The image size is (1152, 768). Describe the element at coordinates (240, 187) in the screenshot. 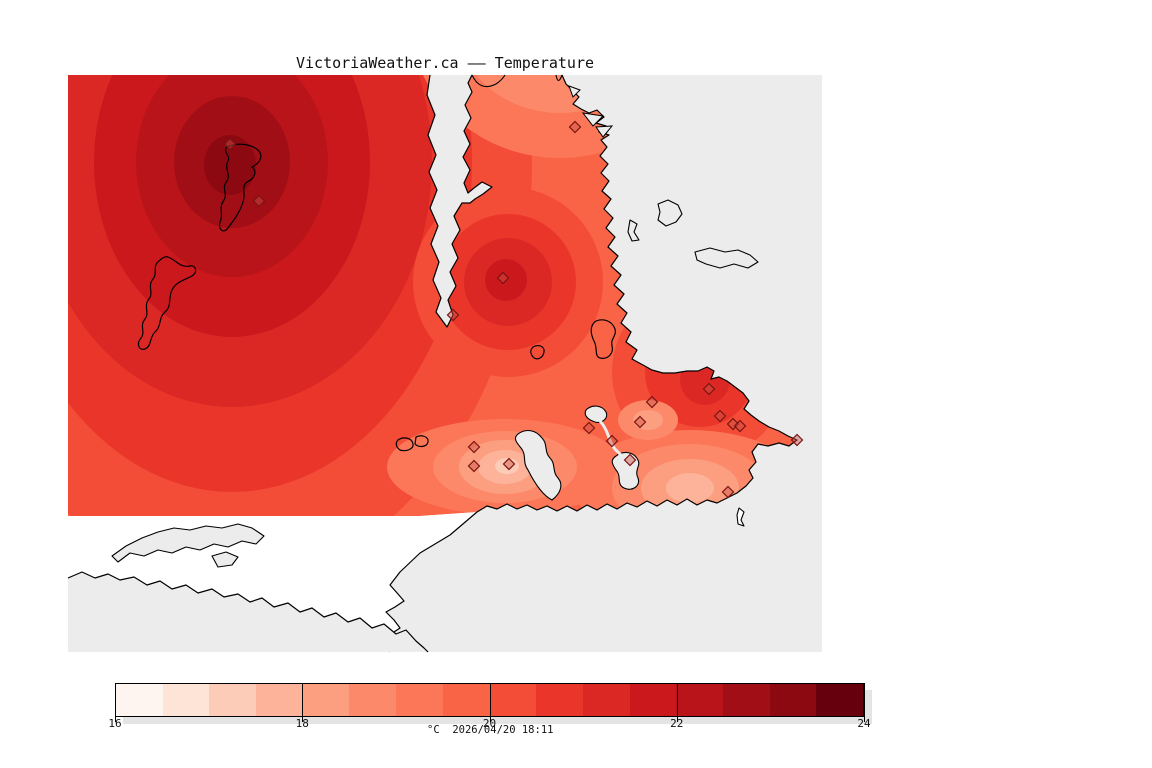

I see `lake-nw` at that location.